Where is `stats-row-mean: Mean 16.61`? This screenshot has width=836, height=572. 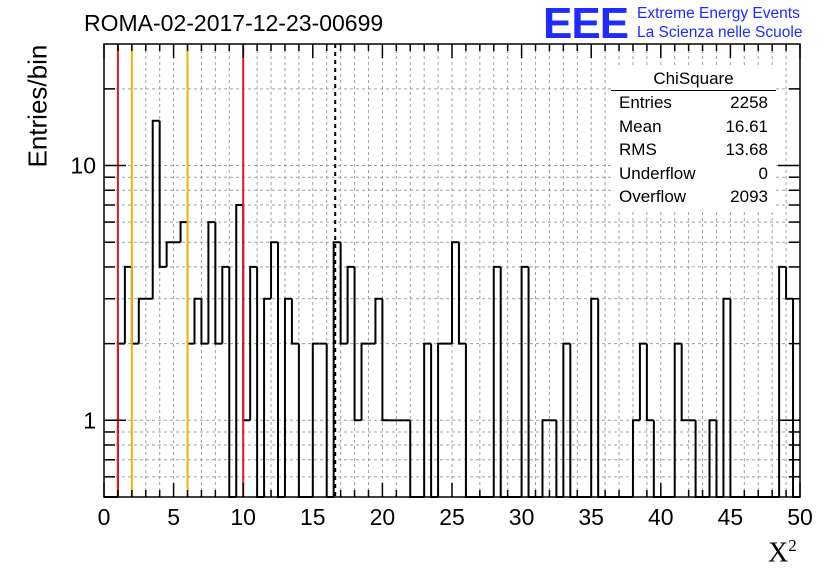 stats-row-mean: Mean 16.61 is located at coordinates (693, 127).